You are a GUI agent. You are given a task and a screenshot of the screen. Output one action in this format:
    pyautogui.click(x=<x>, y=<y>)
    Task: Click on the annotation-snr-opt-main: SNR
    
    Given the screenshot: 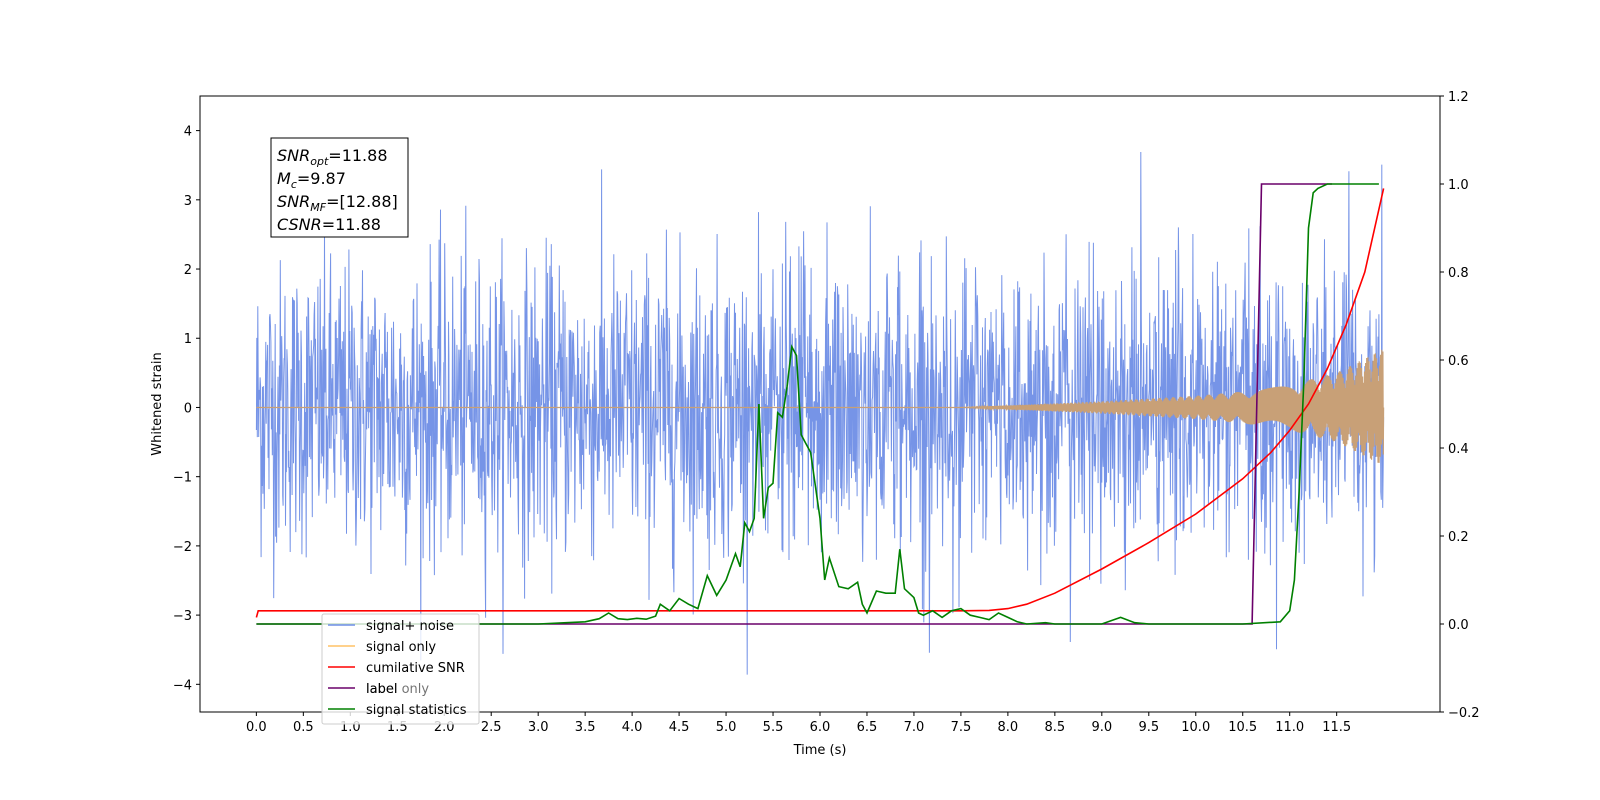 What is the action you would take?
    pyautogui.click(x=293, y=155)
    